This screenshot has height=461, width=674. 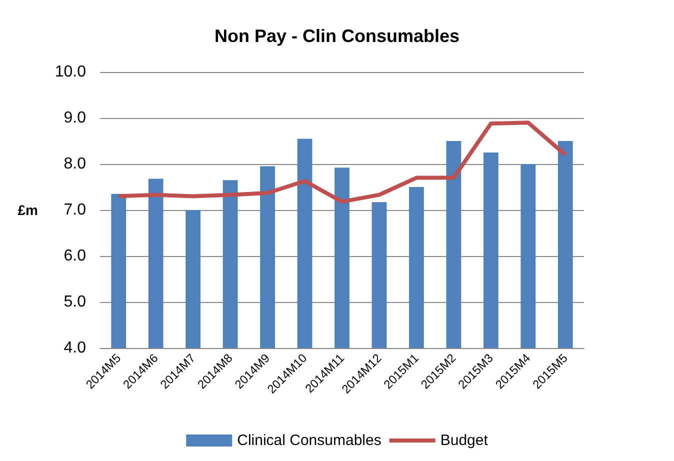 I want to click on line-series, so click(x=342, y=162).